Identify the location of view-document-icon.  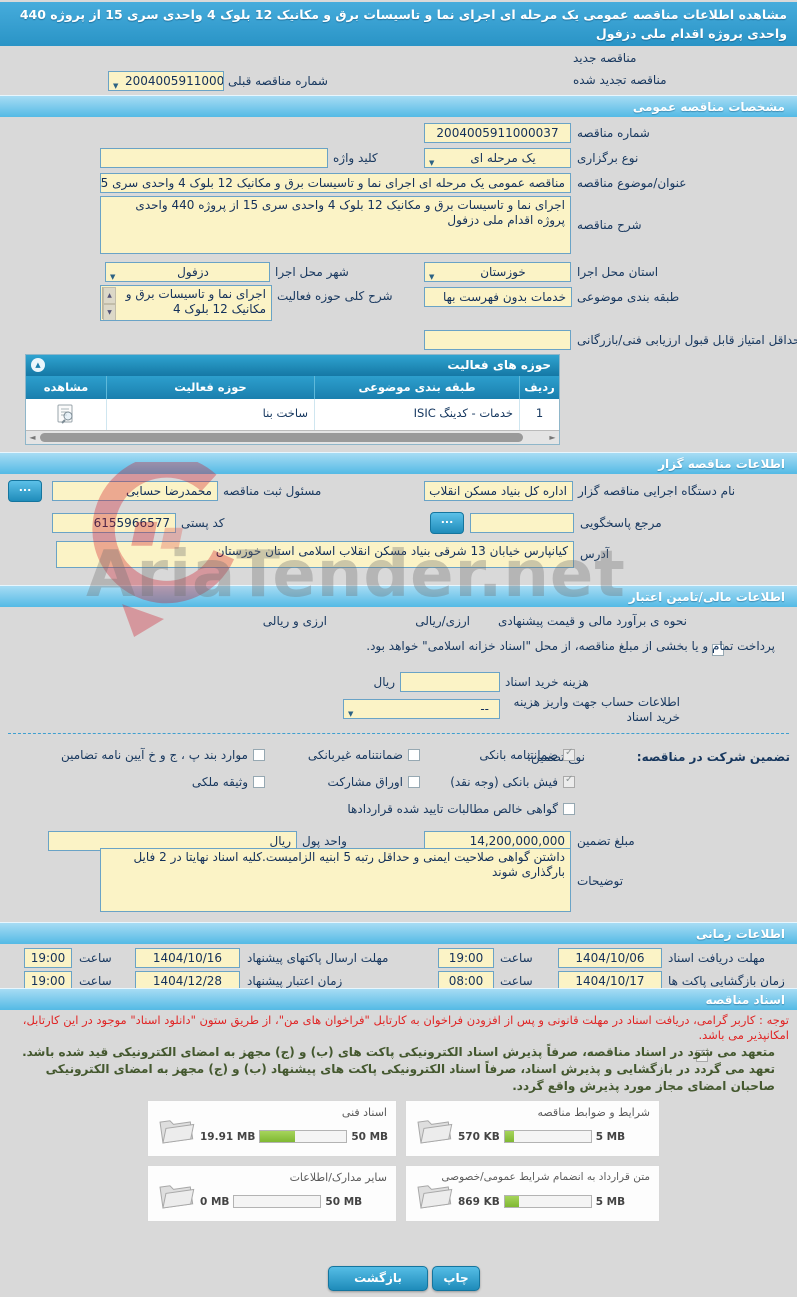
(66, 414).